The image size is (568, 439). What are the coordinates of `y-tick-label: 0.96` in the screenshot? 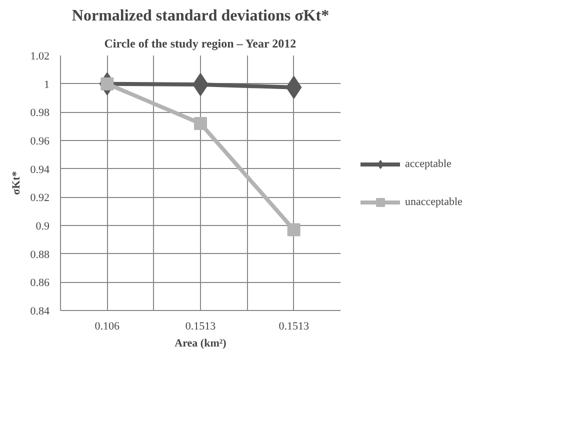 It's located at (40, 142).